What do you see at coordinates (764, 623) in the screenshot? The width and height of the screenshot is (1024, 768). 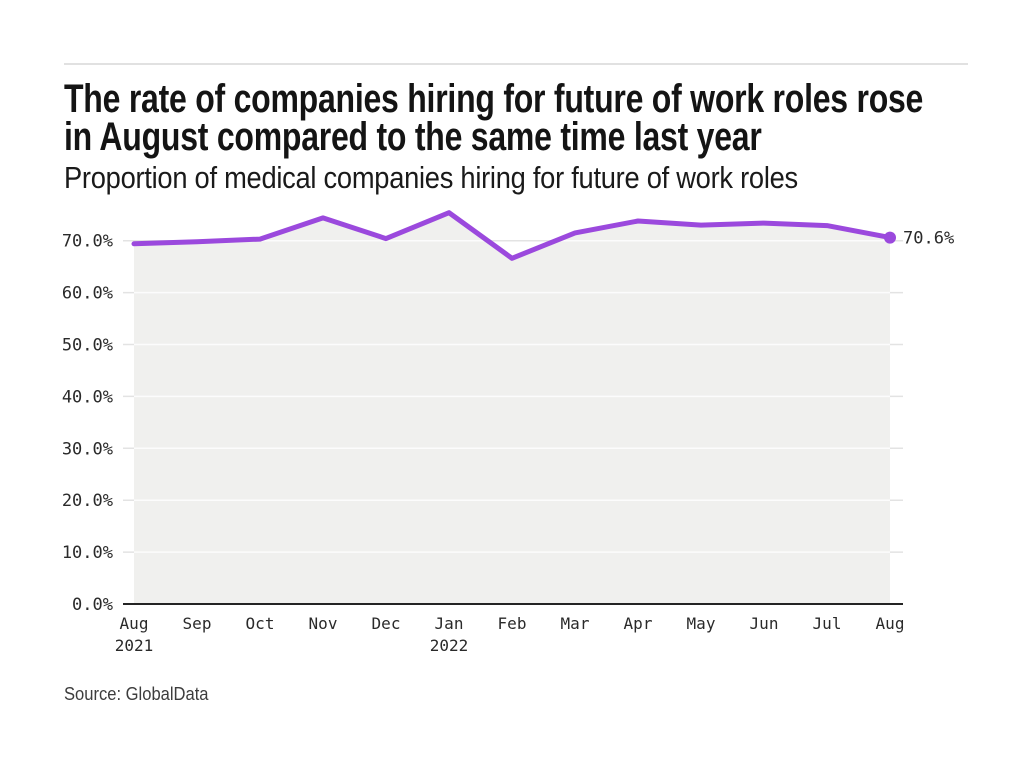 I see `x-tick-label: Jun` at bounding box center [764, 623].